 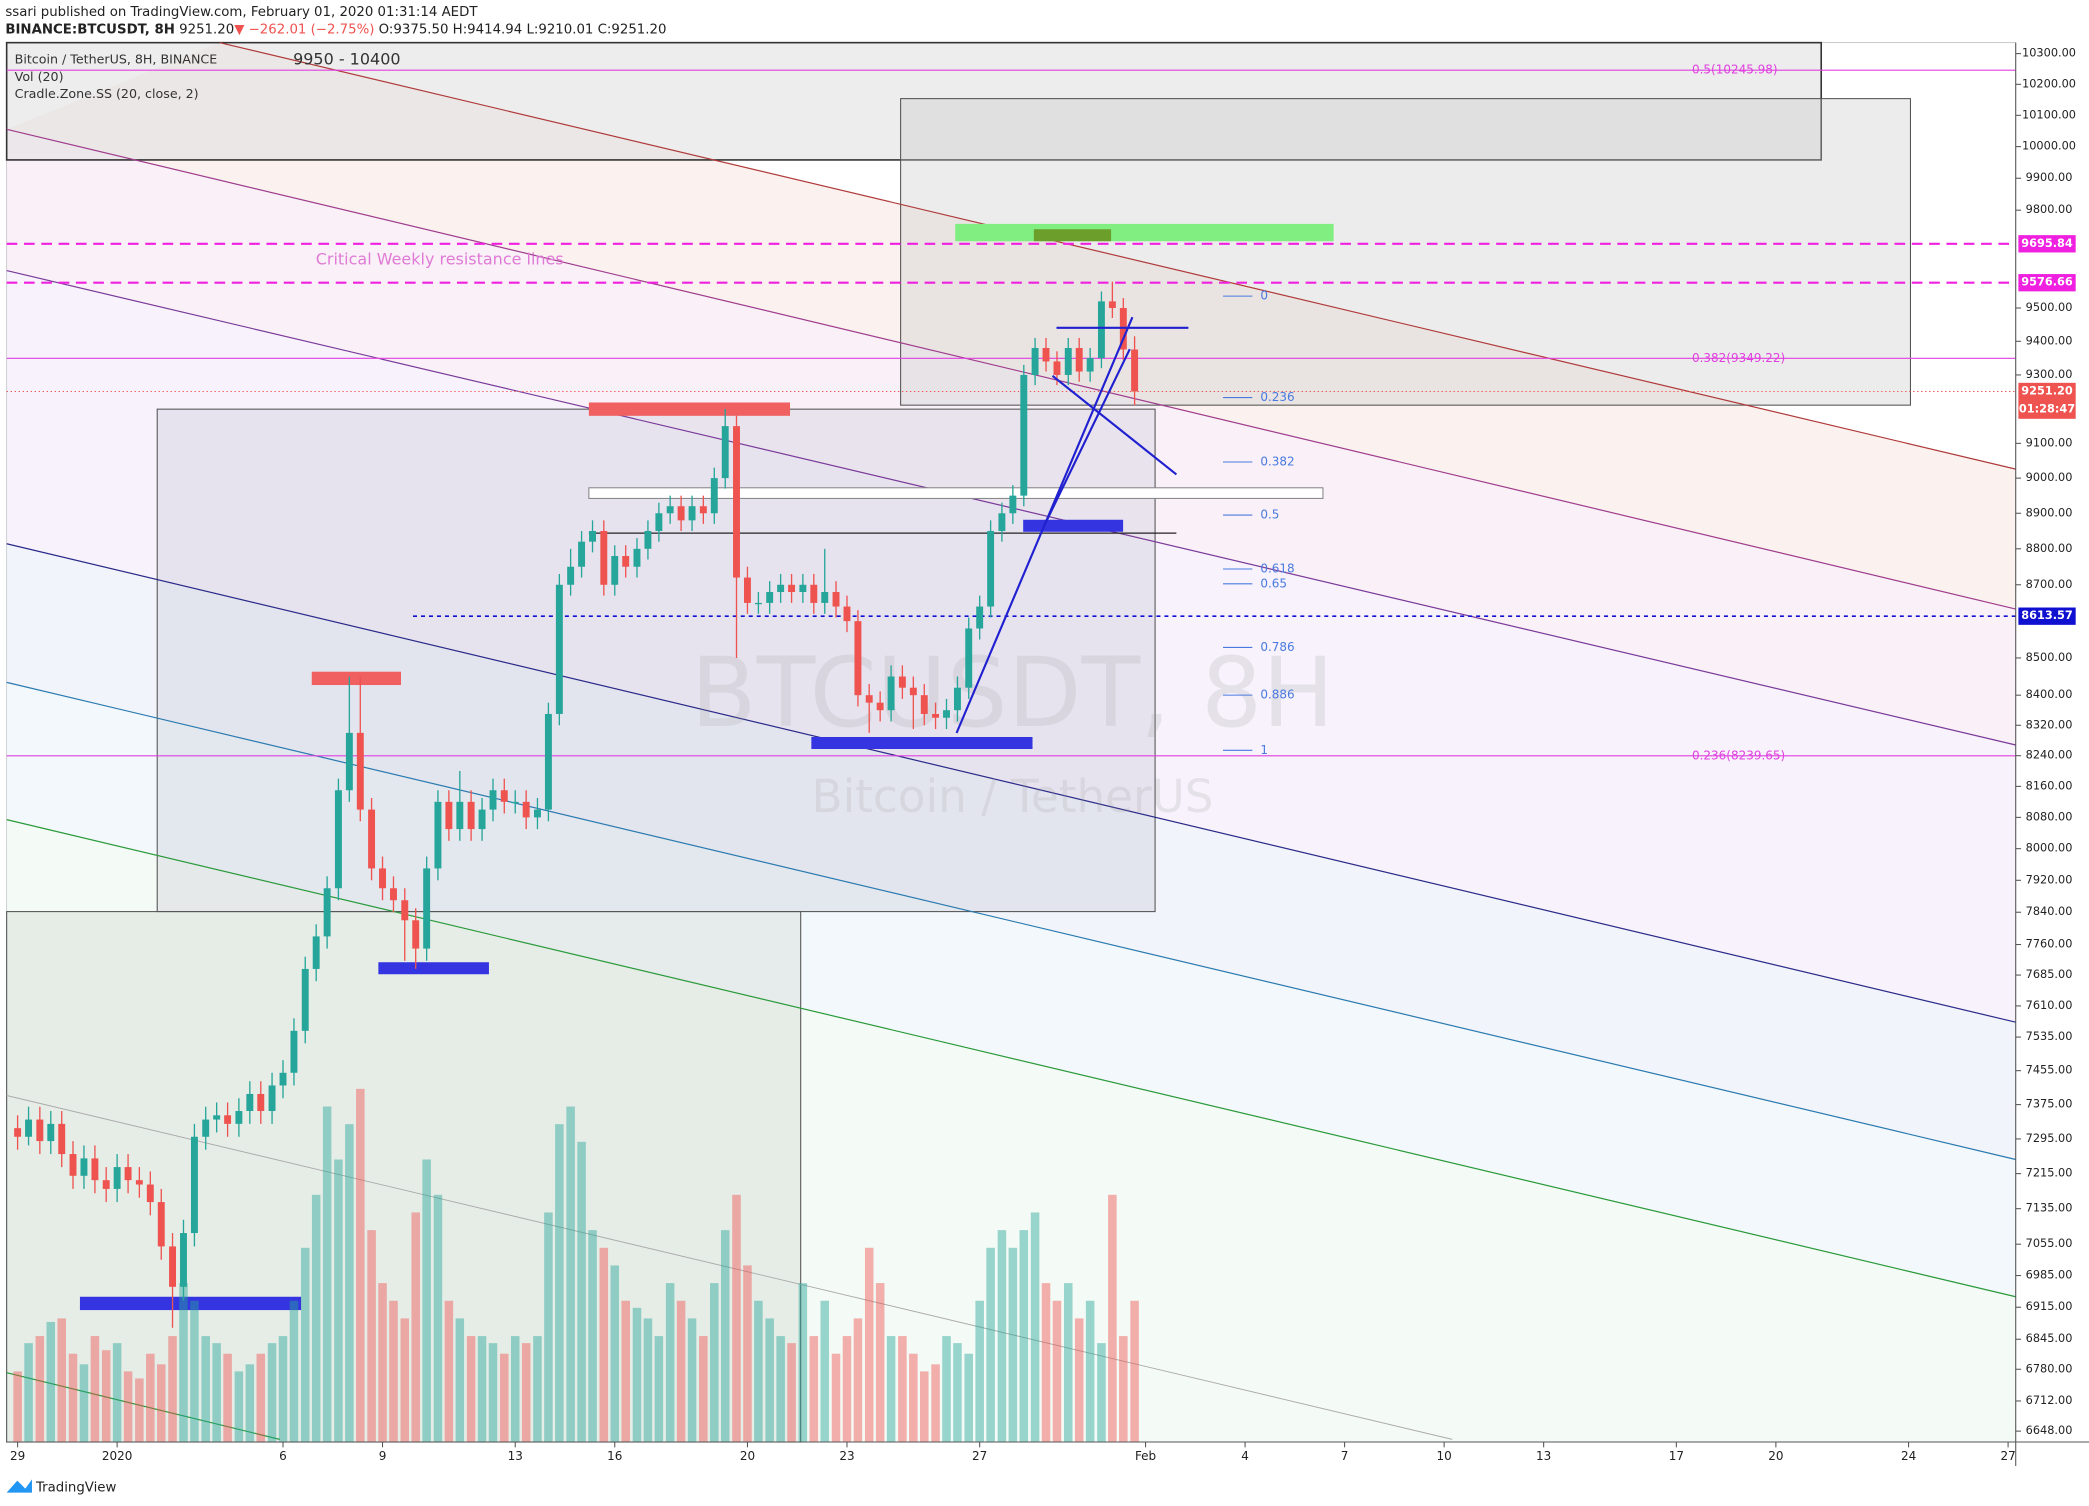 What do you see at coordinates (523, 29) in the screenshot?
I see `ohlc: O:9375.50 H:9414.94 L:9210.01 C:9251.20` at bounding box center [523, 29].